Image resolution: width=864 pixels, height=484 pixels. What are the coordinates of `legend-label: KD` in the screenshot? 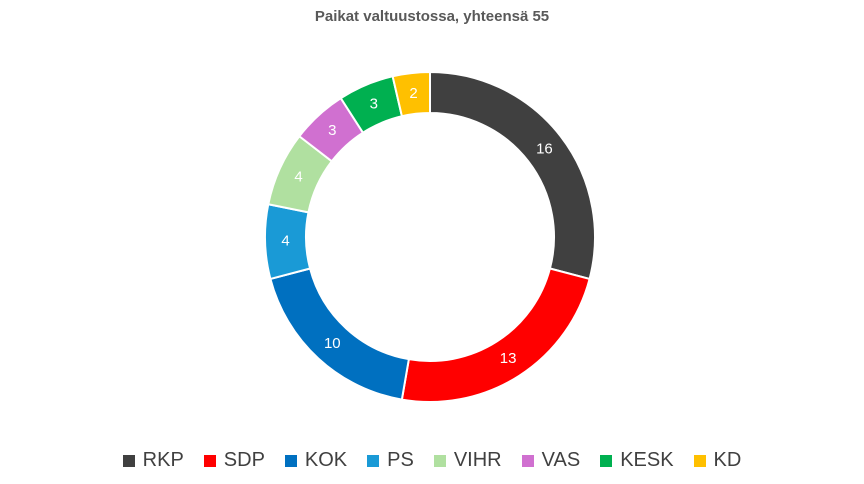 It's located at (727, 460).